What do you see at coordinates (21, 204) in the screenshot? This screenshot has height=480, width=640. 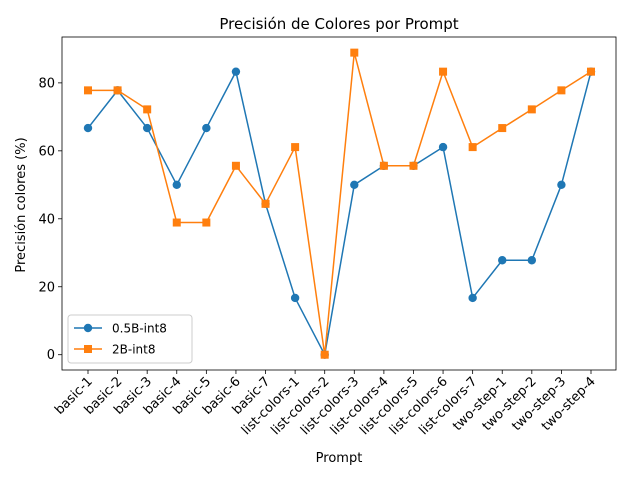 I see `y-axis-label: Precisión colores (%)` at bounding box center [21, 204].